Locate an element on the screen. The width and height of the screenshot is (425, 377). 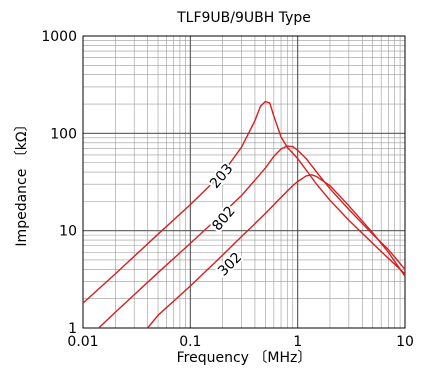
x-tick-label: 0.01 is located at coordinates (82, 342).